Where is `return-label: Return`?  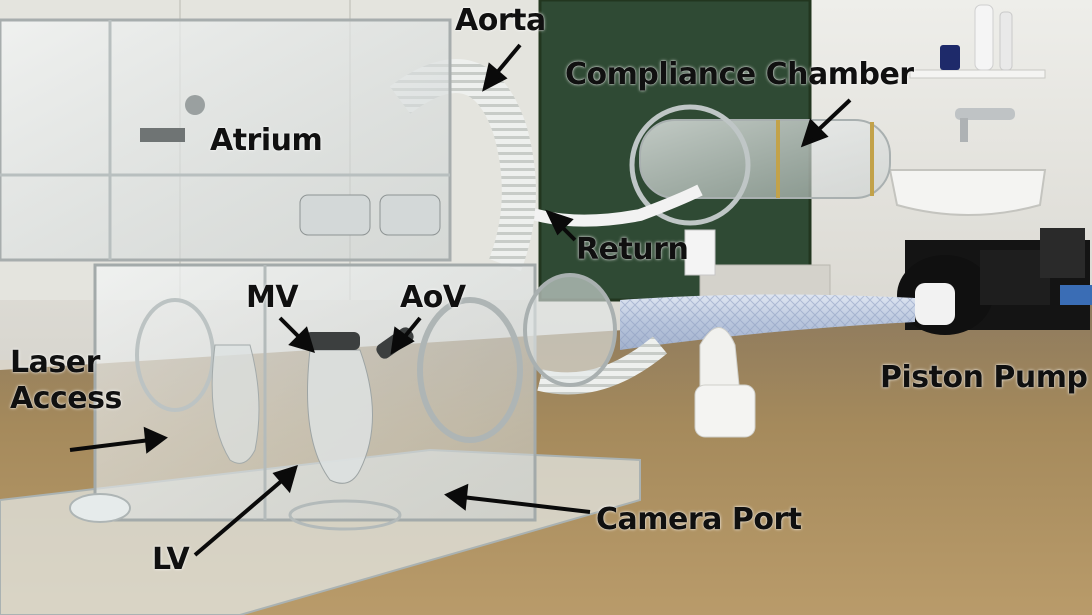 return-label: Return is located at coordinates (632, 249).